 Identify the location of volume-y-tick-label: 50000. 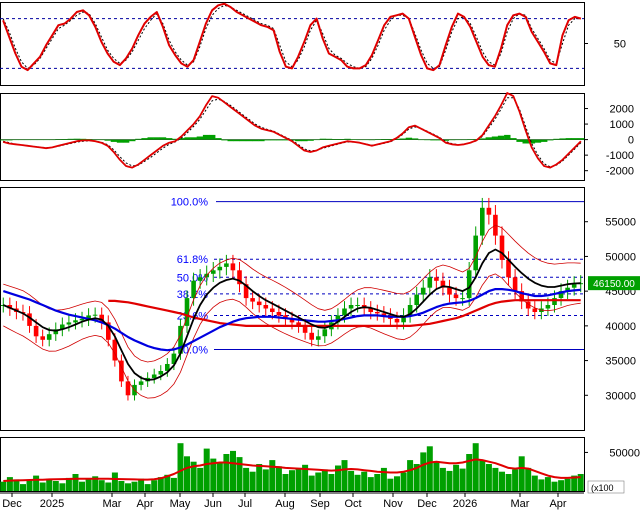
(624, 453).